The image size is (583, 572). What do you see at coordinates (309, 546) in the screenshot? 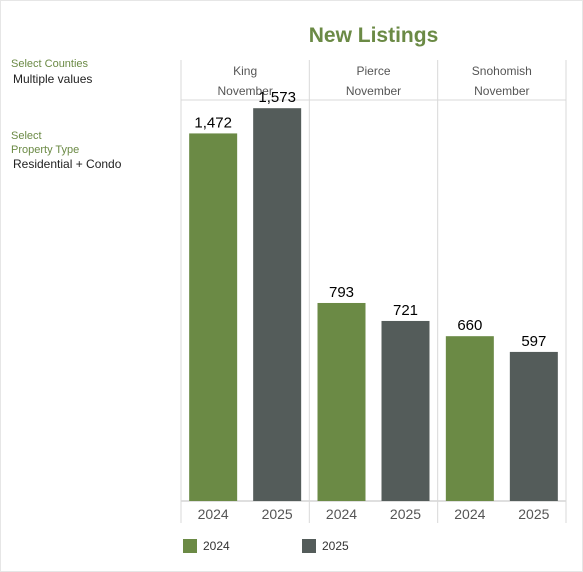
I see `legend-swatch-2025` at bounding box center [309, 546].